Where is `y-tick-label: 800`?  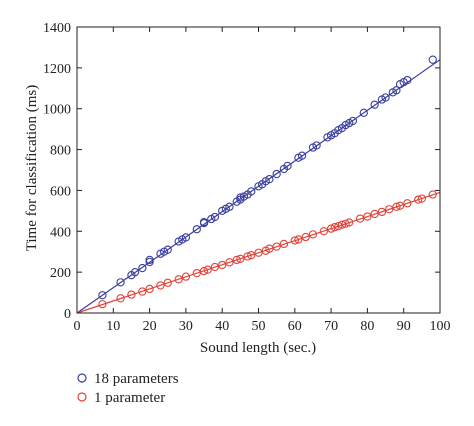
y-tick-label: 800 is located at coordinates (60, 151).